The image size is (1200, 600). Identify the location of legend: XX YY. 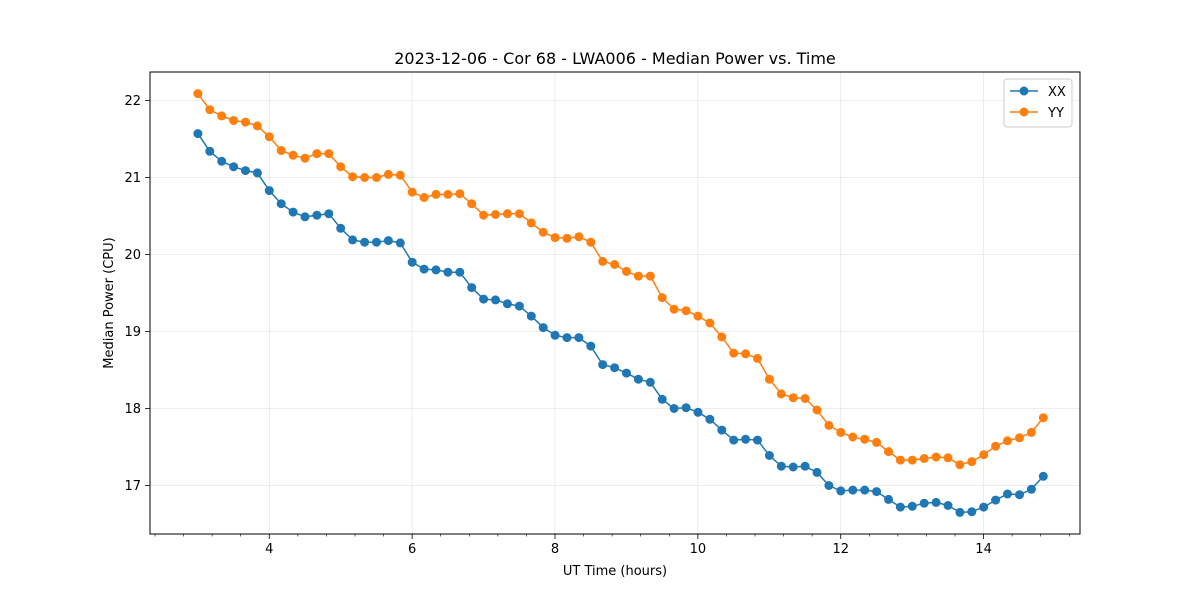
(1038, 103).